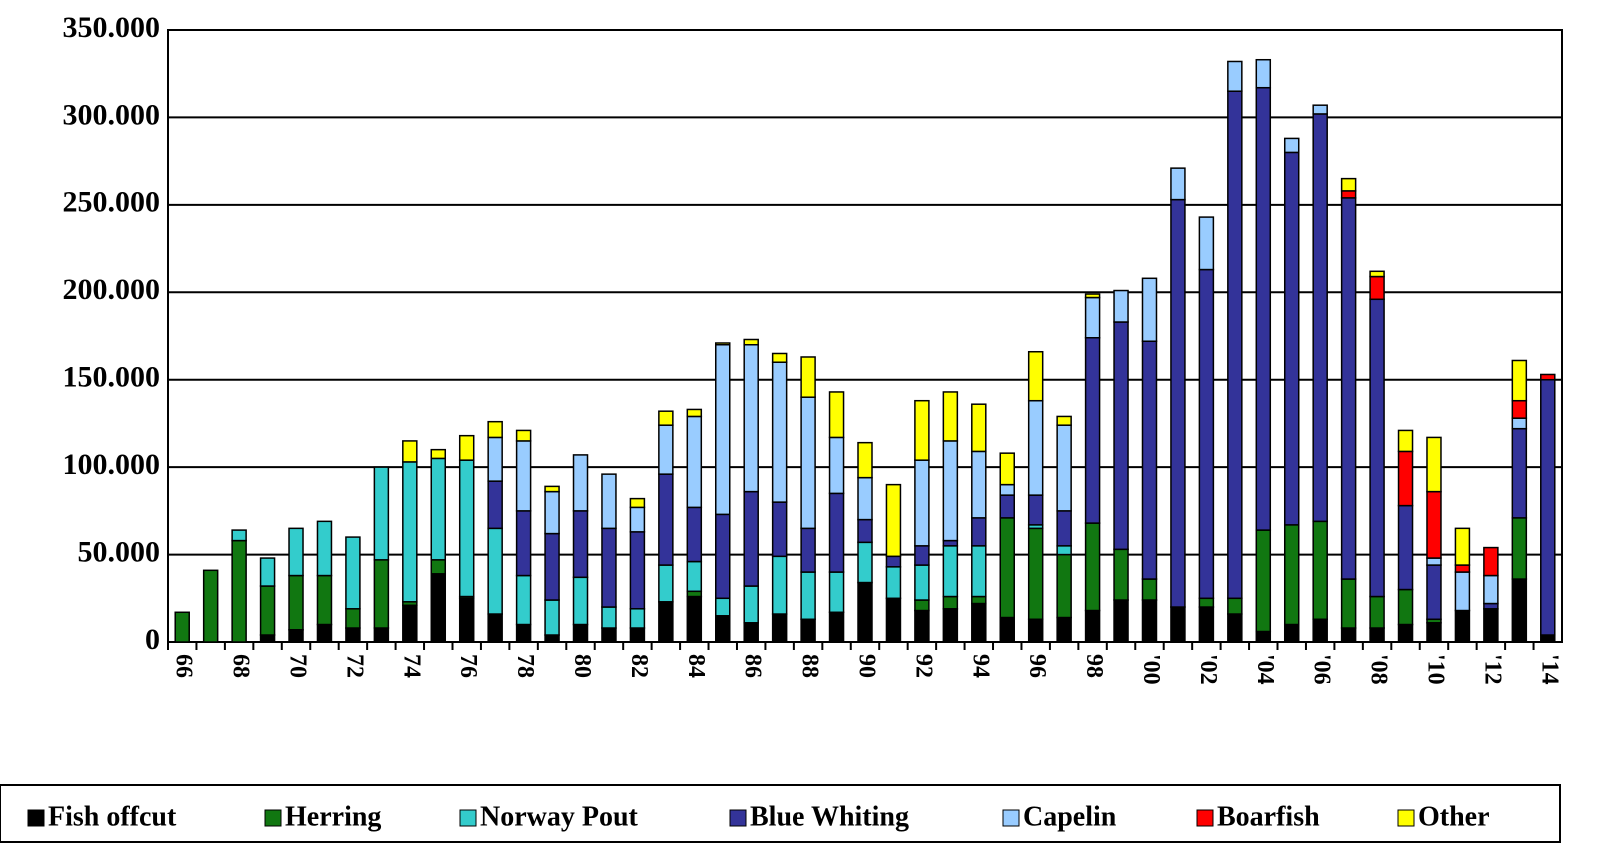 This screenshot has width=1597, height=860. I want to click on x-tick-label: 74, so click(411, 666).